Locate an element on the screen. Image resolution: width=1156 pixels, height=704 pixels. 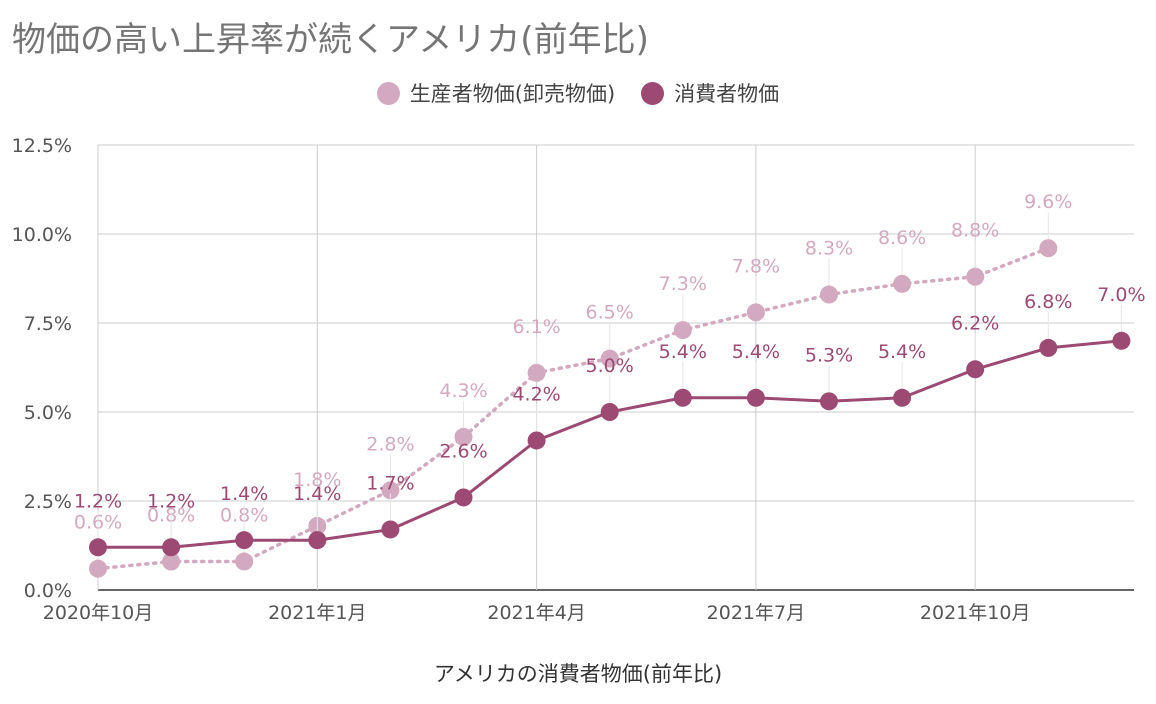
legend: 生産者物価(卸売物価) 消費者物価 is located at coordinates (578, 93).